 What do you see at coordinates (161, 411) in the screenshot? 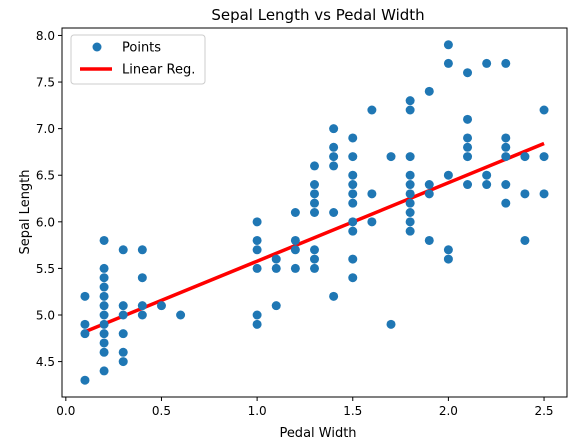
I see `x-tick-label: 0.5` at bounding box center [161, 411].